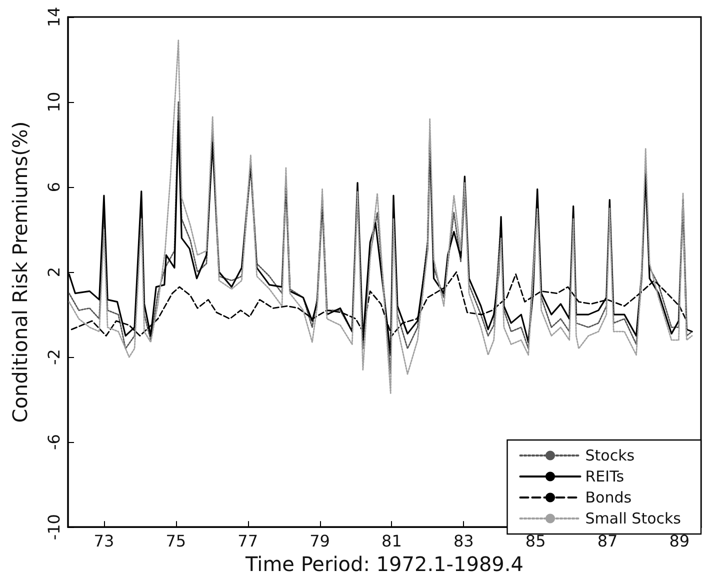  What do you see at coordinates (54, 442) in the screenshot?
I see `y-tick-label: -6` at bounding box center [54, 442].